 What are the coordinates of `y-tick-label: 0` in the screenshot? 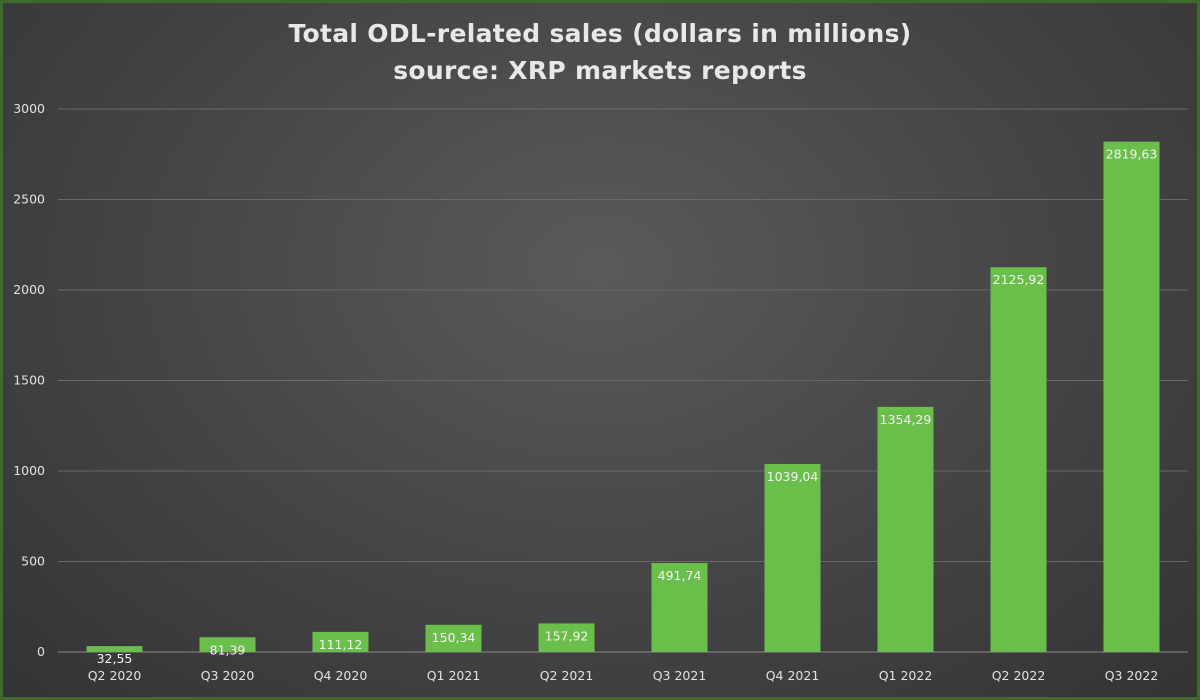 It's located at (41, 651).